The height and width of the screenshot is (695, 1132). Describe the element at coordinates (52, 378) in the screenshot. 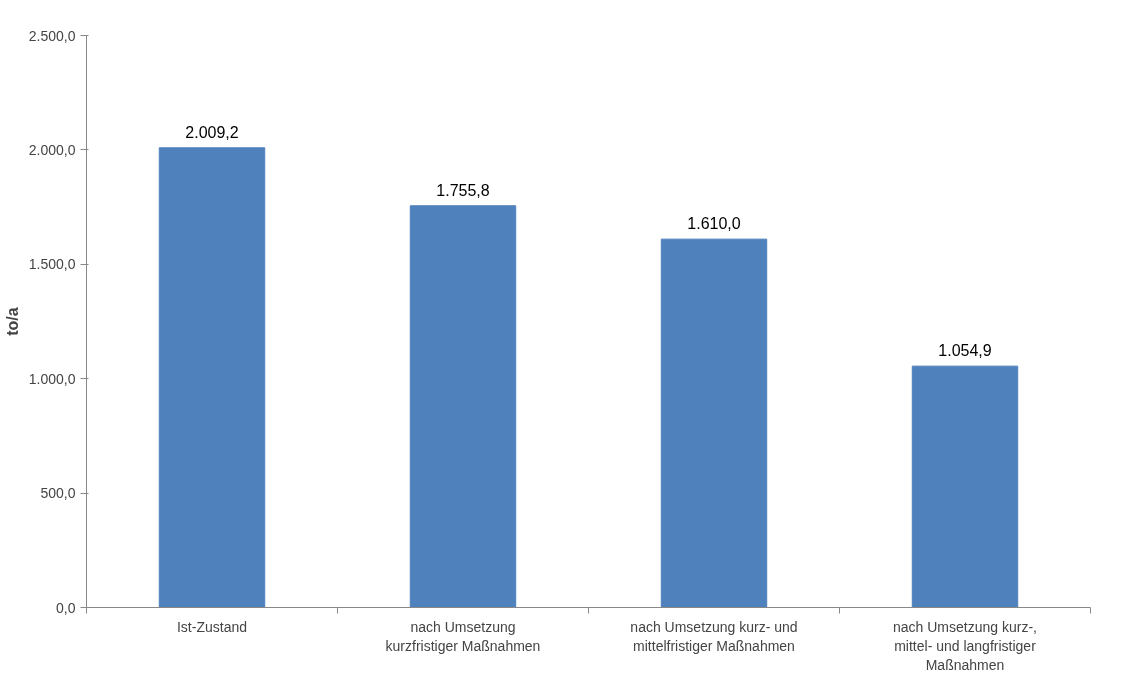

I see `y-tick-label: 1.000,0` at that location.